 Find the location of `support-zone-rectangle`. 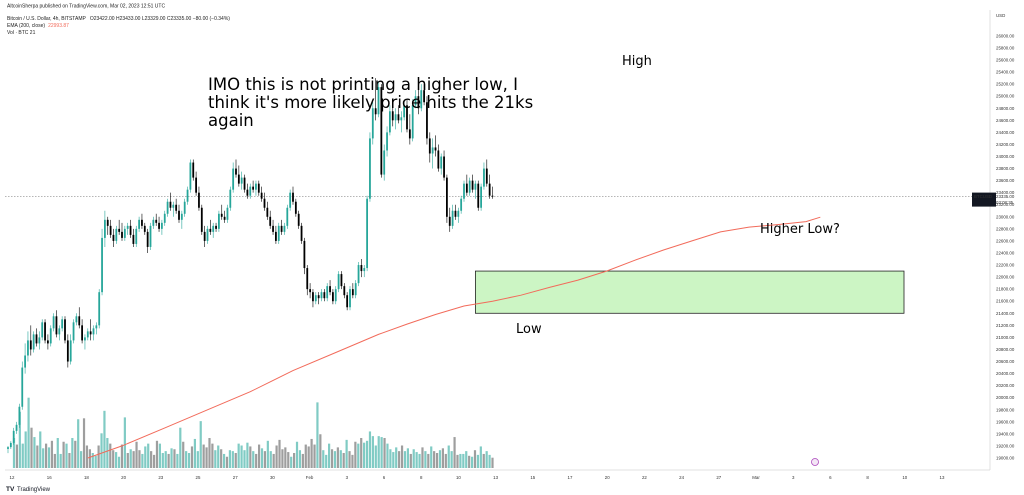

support-zone-rectangle is located at coordinates (689, 292).